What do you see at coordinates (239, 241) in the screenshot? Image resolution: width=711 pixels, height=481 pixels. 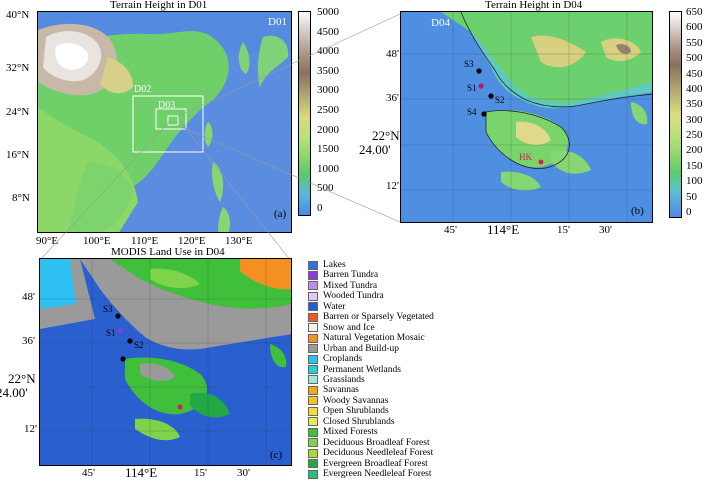 I see `panel-a-lon-tick: 130°E` at bounding box center [239, 241].